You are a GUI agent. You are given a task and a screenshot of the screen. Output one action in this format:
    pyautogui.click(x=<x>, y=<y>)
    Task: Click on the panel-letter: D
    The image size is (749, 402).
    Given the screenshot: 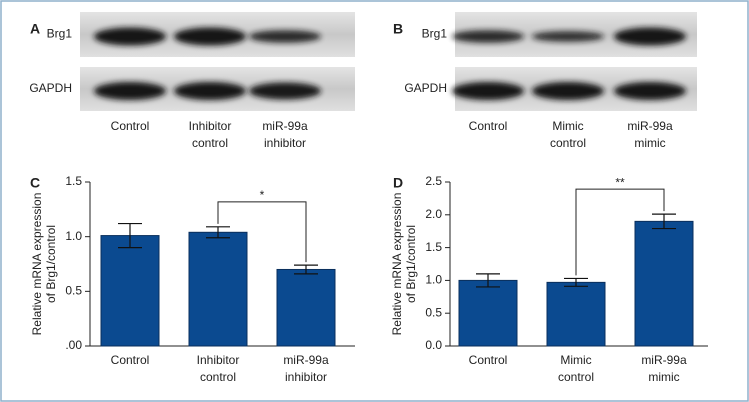 What is the action you would take?
    pyautogui.click(x=398, y=183)
    